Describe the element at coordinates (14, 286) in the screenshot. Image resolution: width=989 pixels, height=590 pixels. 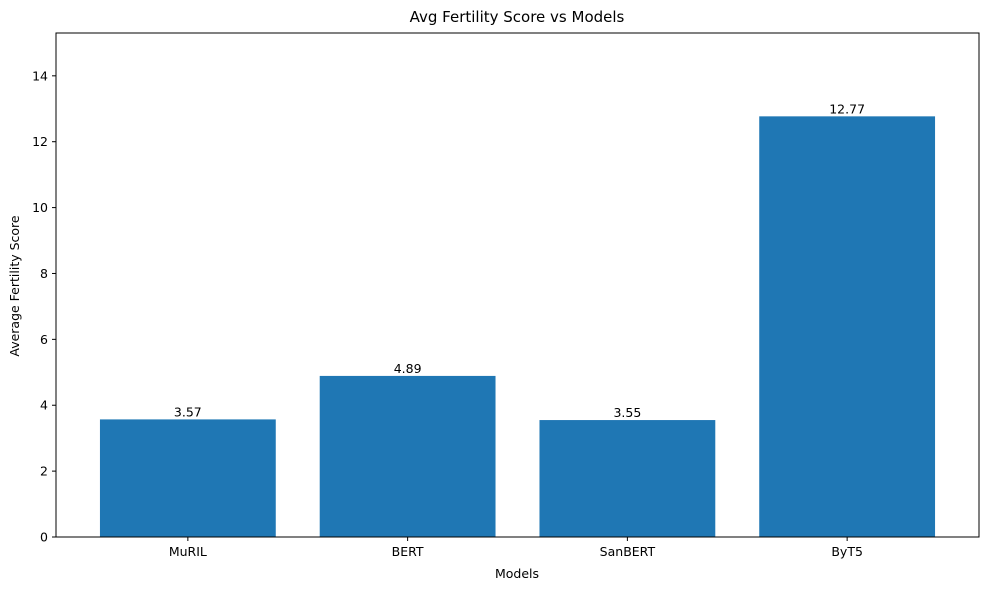
I see `y-axis-label: Average Fertility Score` at that location.